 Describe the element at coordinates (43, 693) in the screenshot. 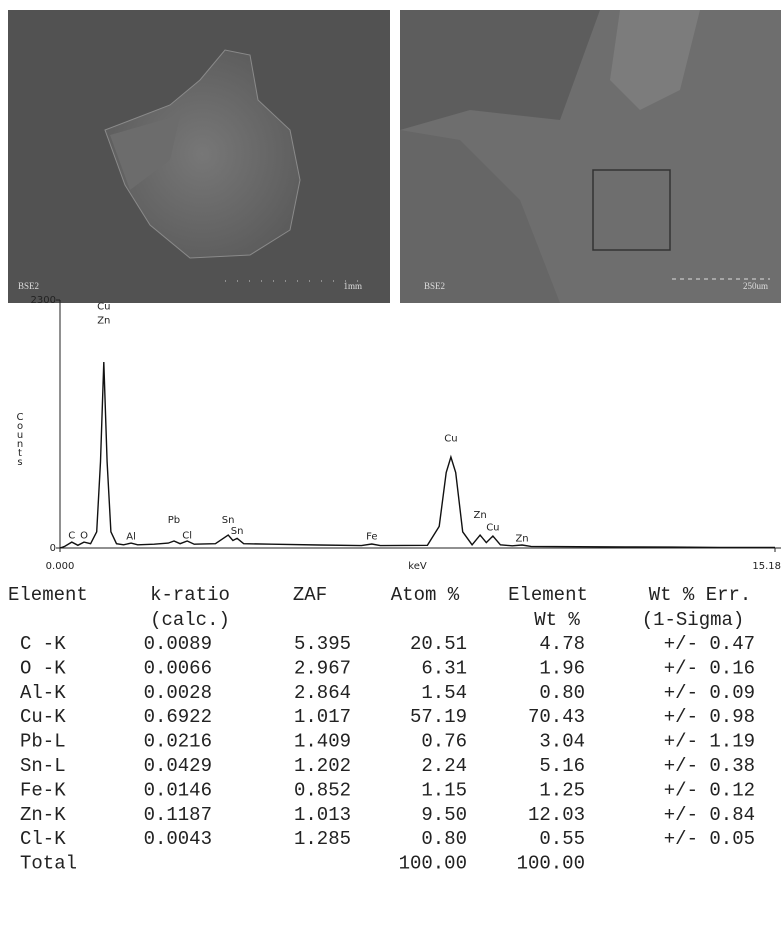

I see `table-cell: Al-K` at that location.